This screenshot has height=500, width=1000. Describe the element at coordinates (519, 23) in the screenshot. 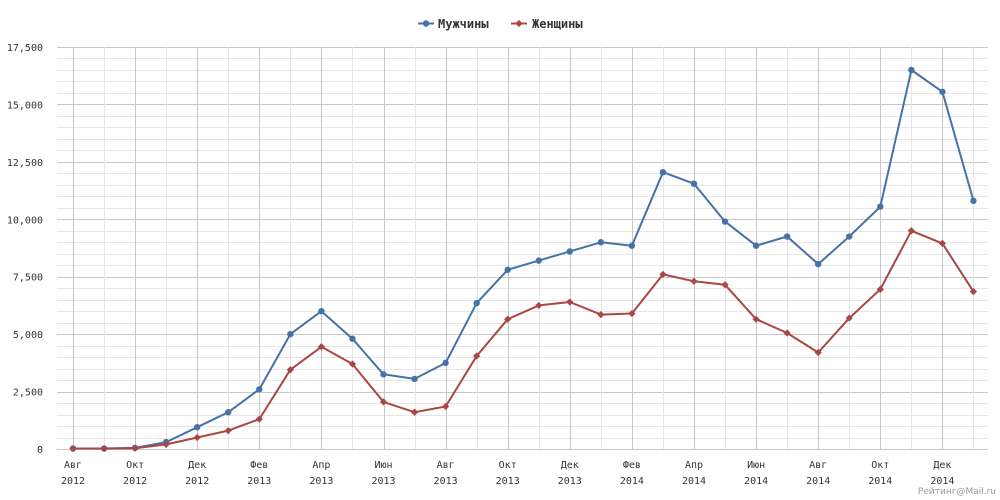

I see `legend-marker` at that location.